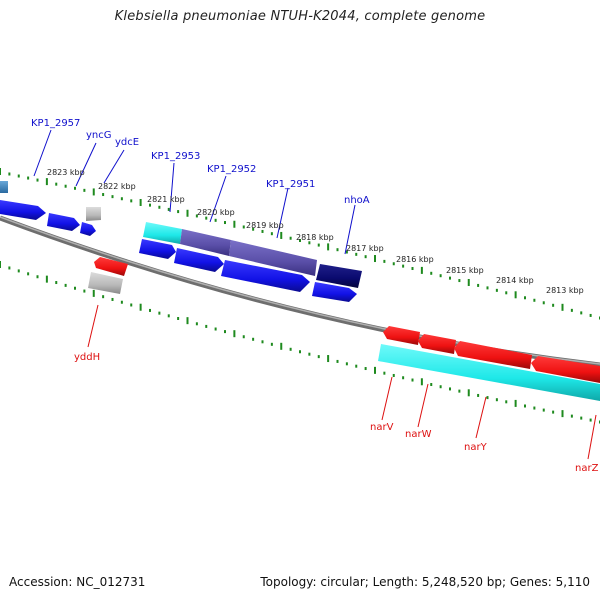 The width and height of the screenshot is (600, 600). Describe the element at coordinates (418, 434) in the screenshot. I see `gene-label-narw: narW` at that location.